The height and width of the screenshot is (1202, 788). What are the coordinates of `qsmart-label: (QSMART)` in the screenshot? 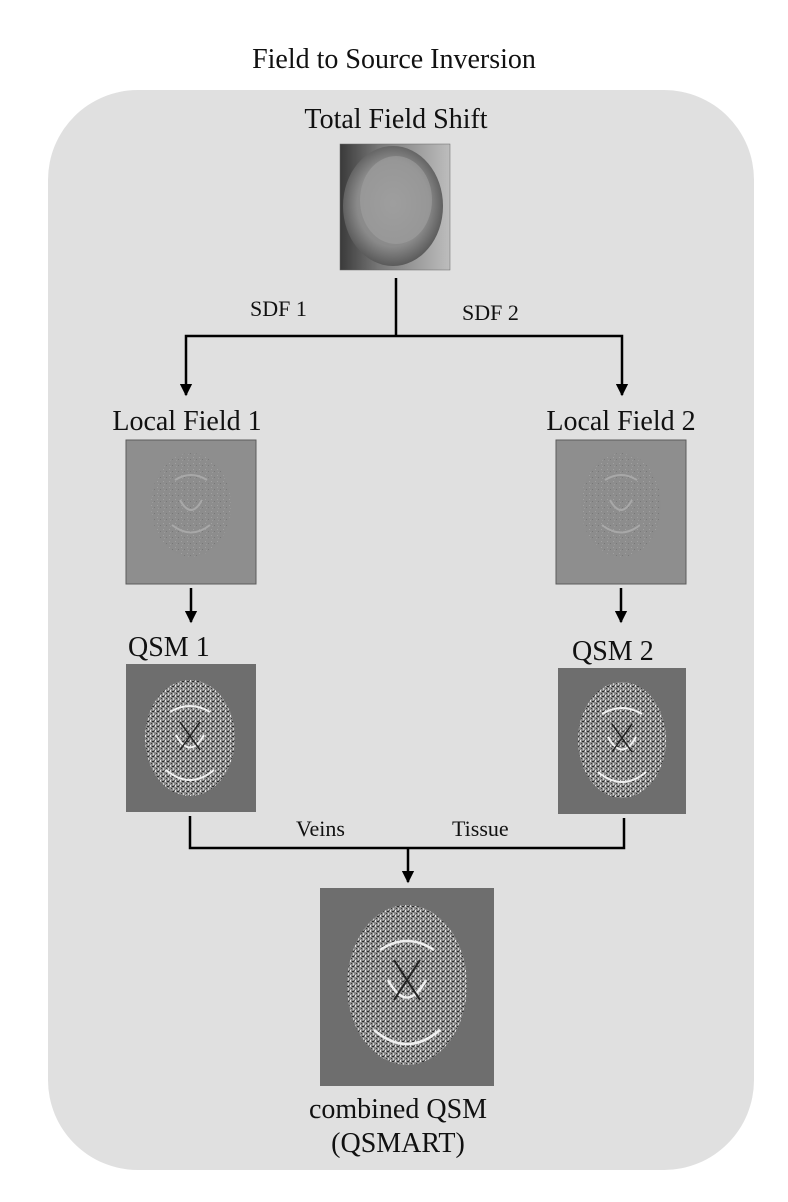 It's located at (398, 1143).